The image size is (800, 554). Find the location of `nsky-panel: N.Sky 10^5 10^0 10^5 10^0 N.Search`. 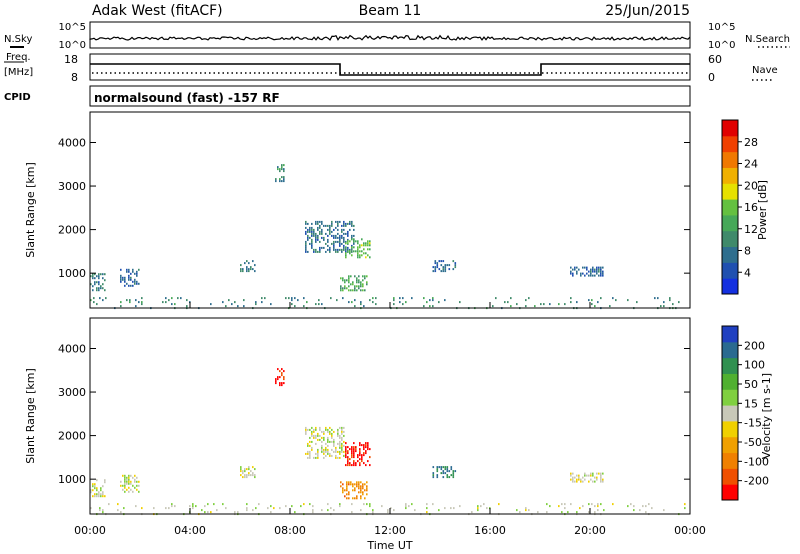

nsky-panel: N.Sky 10^5 10^0 10^5 10^0 N.Search is located at coordinates (397, 36).